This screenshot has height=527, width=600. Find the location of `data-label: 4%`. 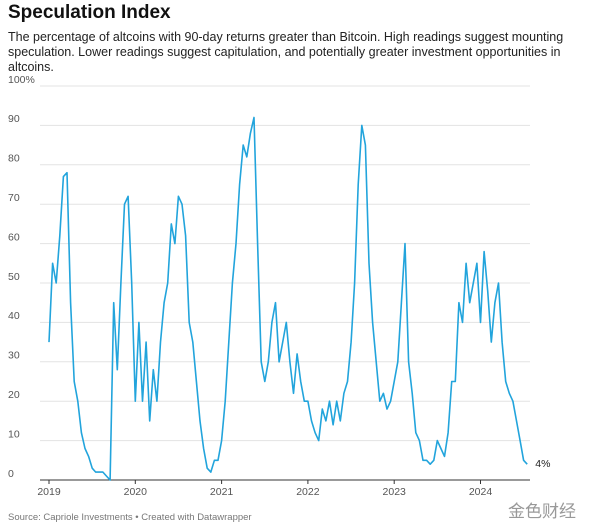

data-label: 4% is located at coordinates (542, 464).